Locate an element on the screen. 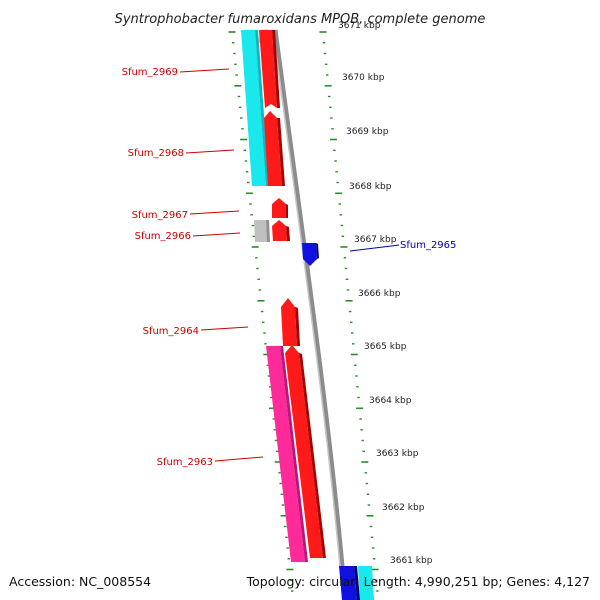  cyan-feature-edge is located at coordinates (262, 108).